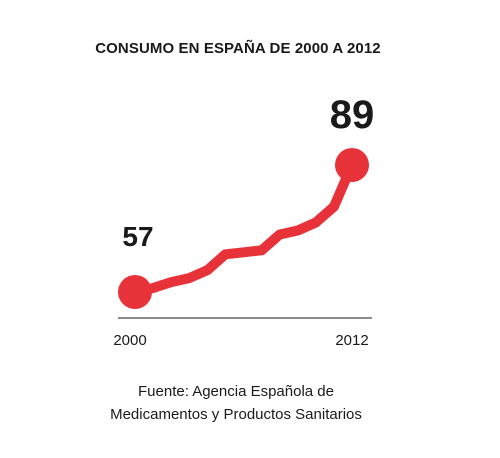 The image size is (500, 458). What do you see at coordinates (129, 340) in the screenshot?
I see `x-tick-label-start: 2000` at bounding box center [129, 340].